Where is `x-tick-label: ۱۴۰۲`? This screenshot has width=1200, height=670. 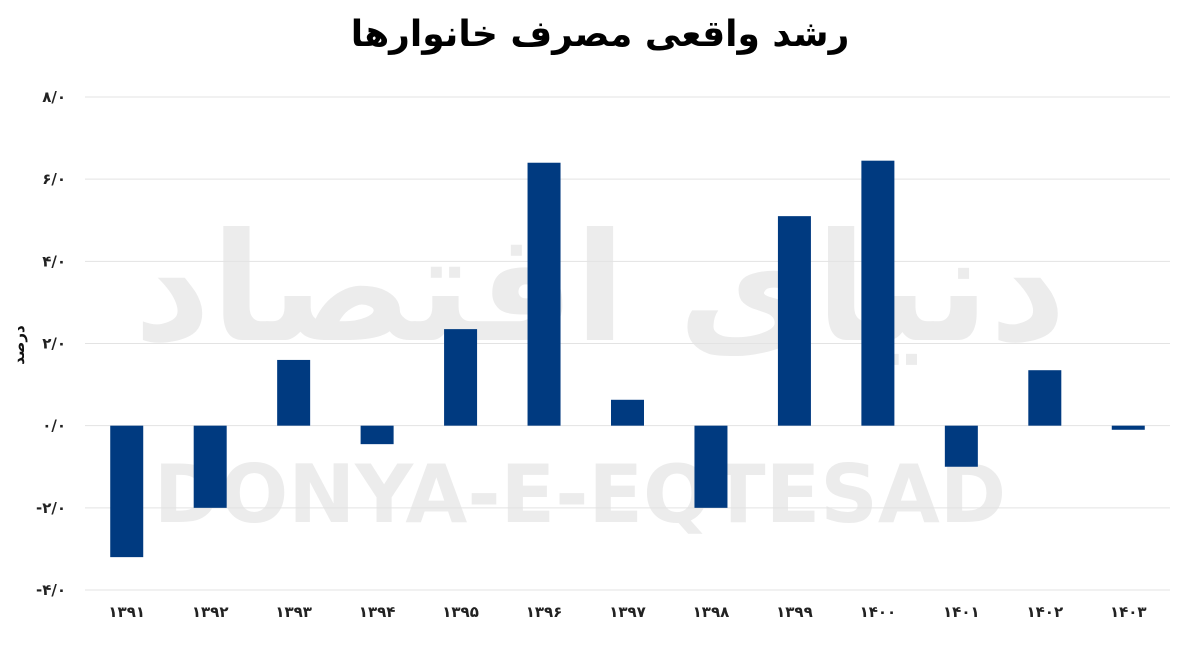
x-tick-label: ۱۴۰۲ is located at coordinates (1044, 612).